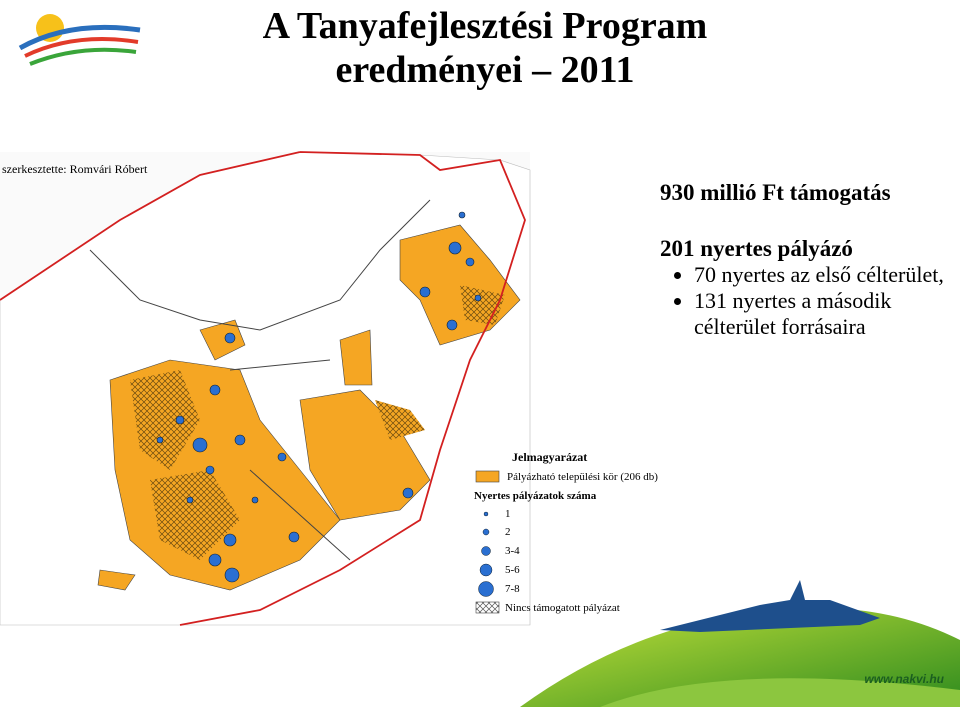 Image resolution: width=960 pixels, height=707 pixels. What do you see at coordinates (756, 248) in the screenshot?
I see `winners: 201 nyertes pályázó` at bounding box center [756, 248].